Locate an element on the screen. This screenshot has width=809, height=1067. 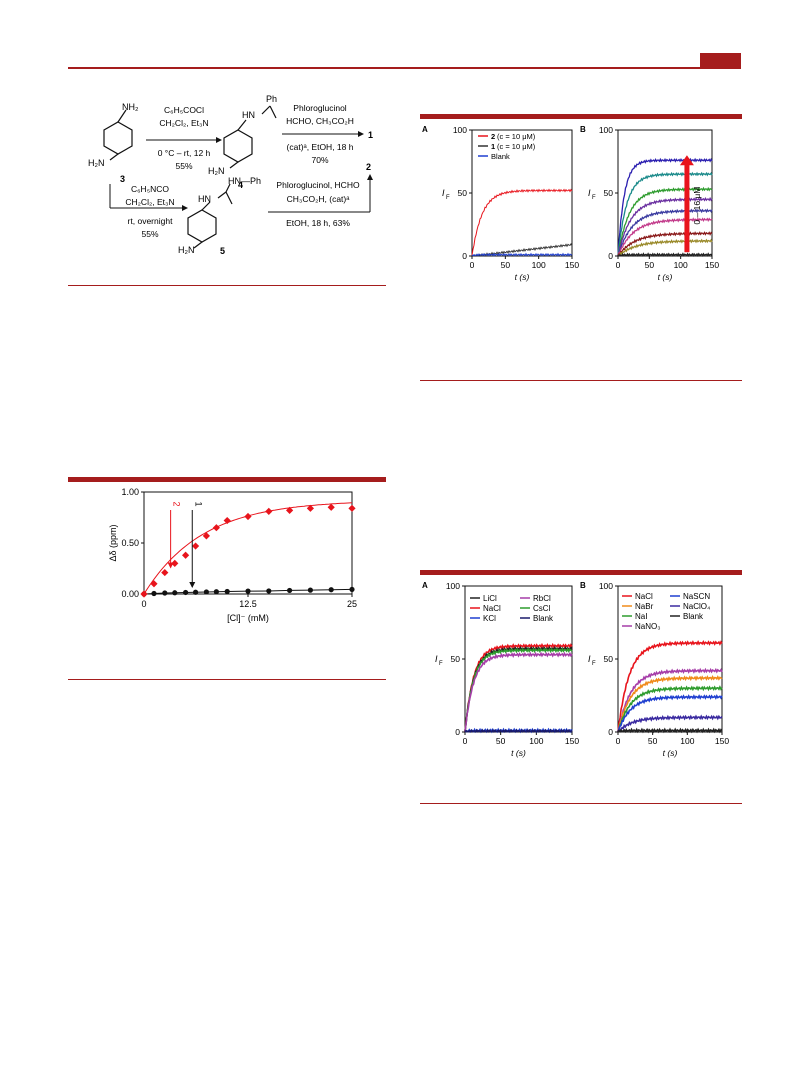
concentration-arrow-head is located at coordinates (686, 160).